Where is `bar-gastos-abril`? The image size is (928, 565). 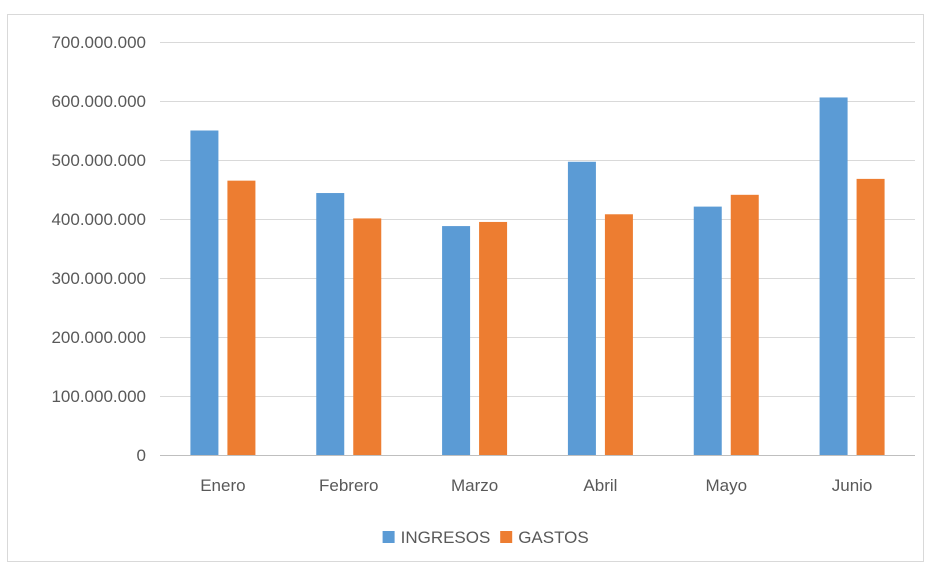
bar-gastos-abril is located at coordinates (618, 334).